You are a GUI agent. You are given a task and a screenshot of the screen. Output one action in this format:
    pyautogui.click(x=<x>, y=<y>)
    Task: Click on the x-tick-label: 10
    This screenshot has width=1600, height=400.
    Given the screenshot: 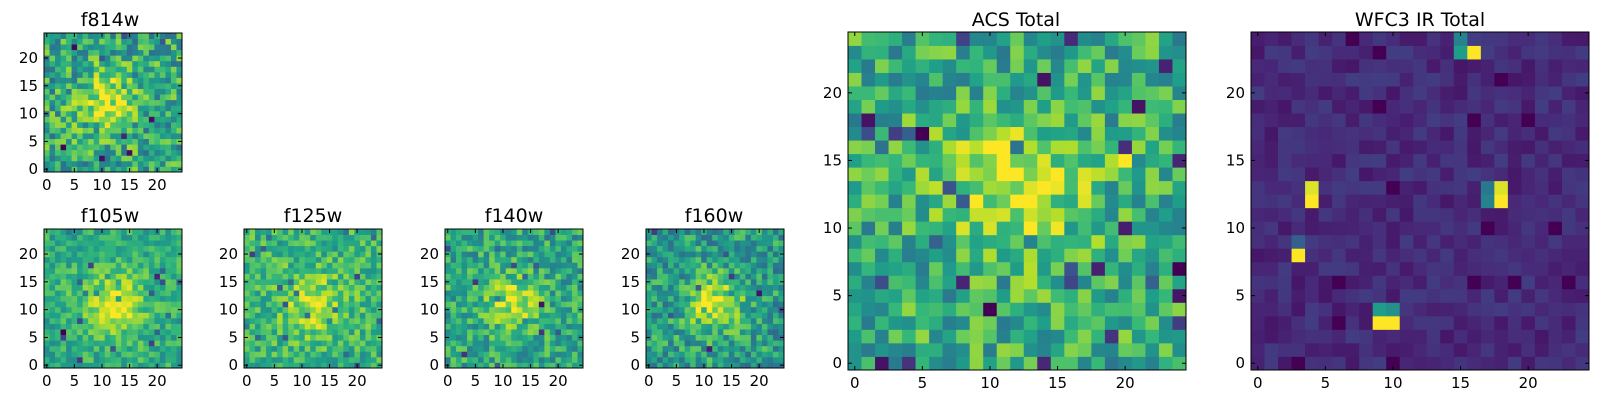 What is the action you would take?
    pyautogui.click(x=703, y=381)
    